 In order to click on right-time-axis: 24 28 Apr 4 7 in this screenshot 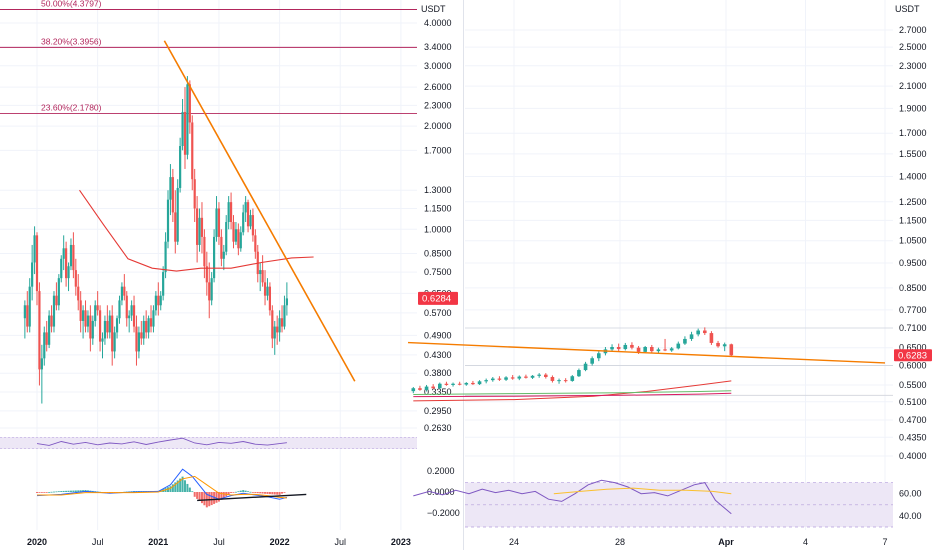, I will do `click(698, 542)`.